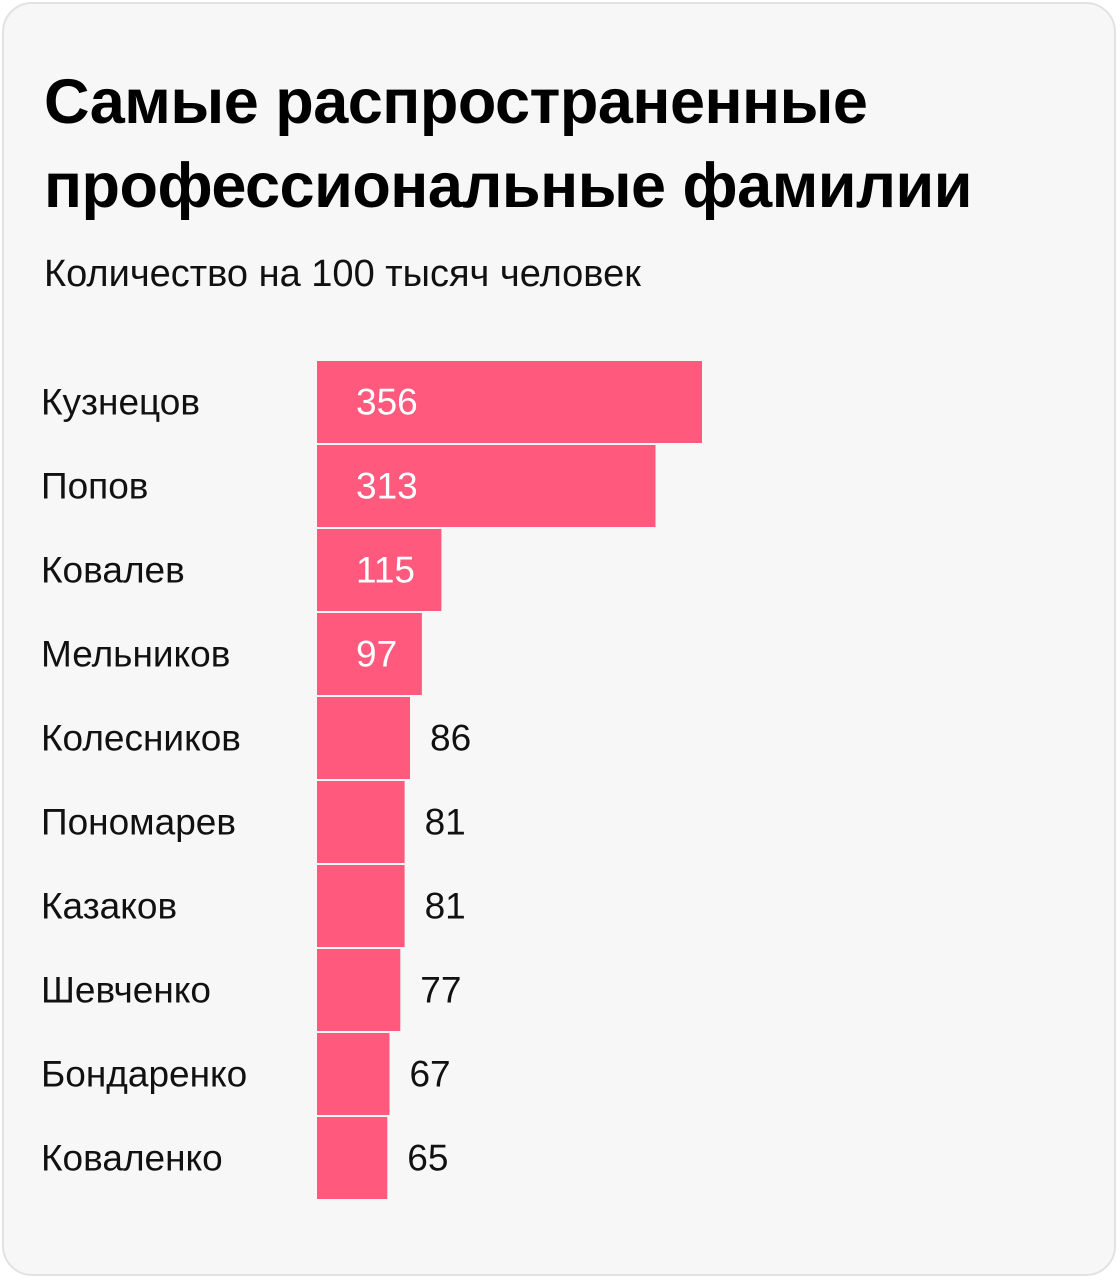 The image size is (1120, 1280). Describe the element at coordinates (376, 654) in the screenshot. I see `value-label: 97` at that location.